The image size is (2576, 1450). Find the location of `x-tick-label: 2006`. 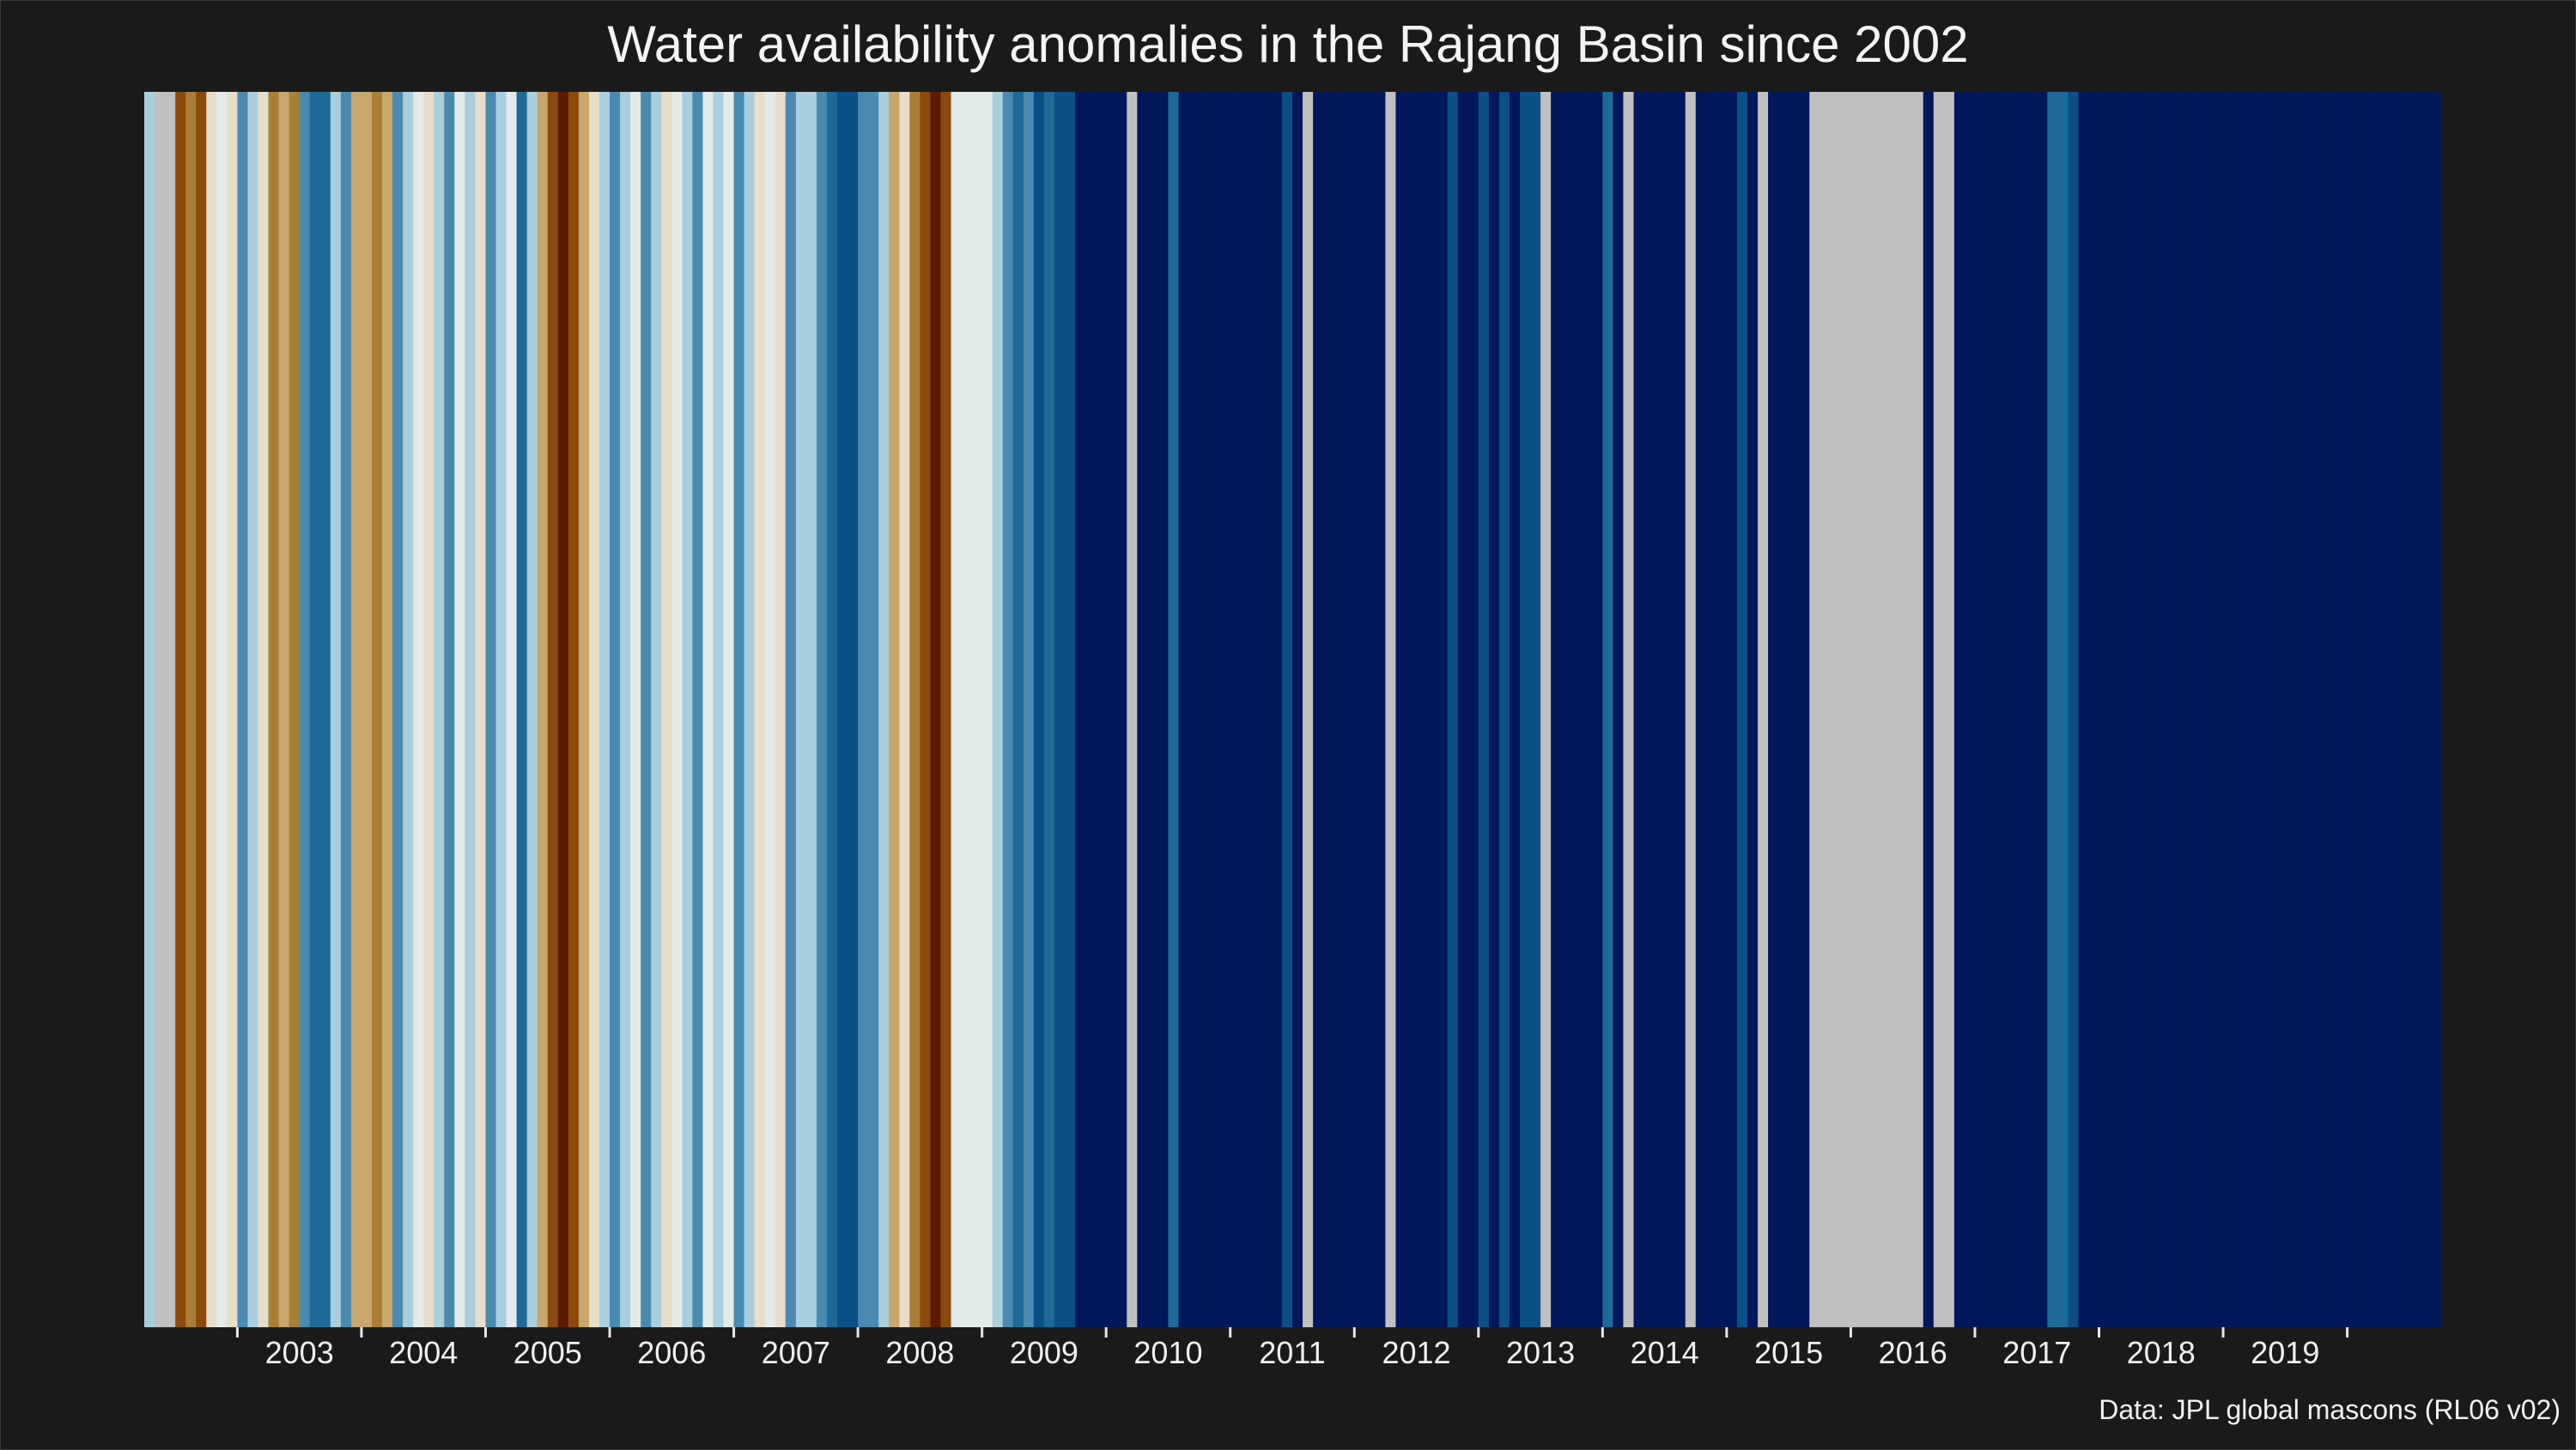

x-tick-label: 2006 is located at coordinates (671, 1352).